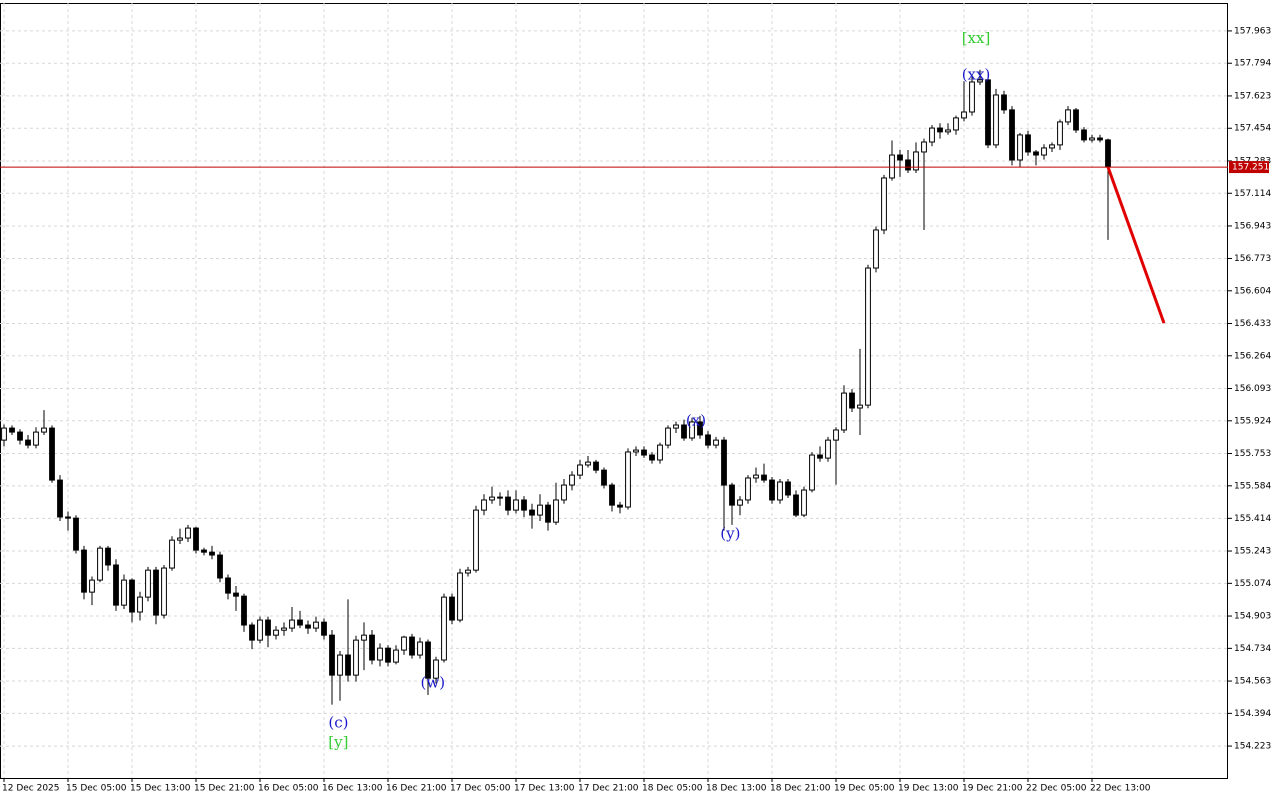 This screenshot has height=800, width=1280. I want to click on y-tick-label: 156.433, so click(1252, 324).